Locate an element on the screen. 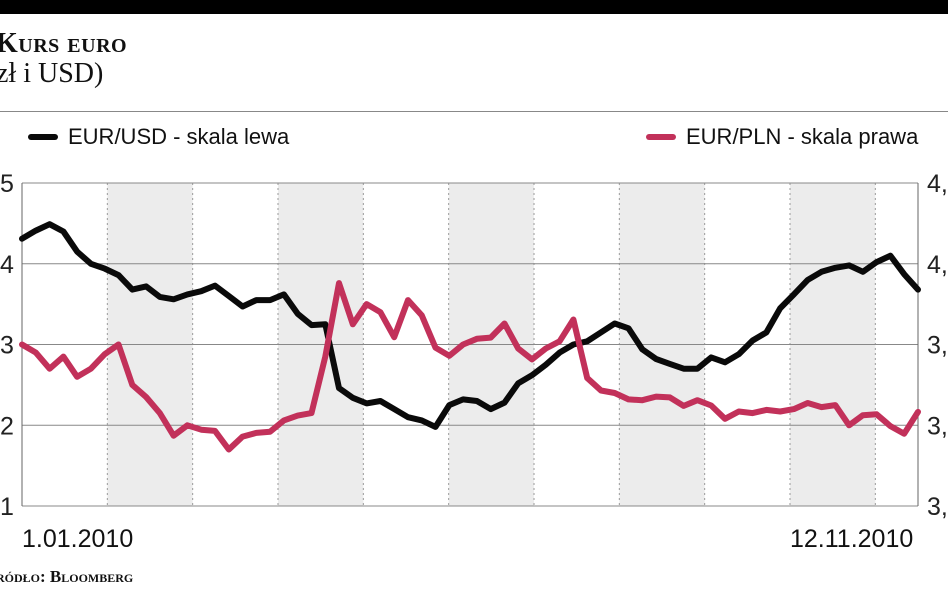 This screenshot has height=593, width=948. top-rule is located at coordinates (474, 7).